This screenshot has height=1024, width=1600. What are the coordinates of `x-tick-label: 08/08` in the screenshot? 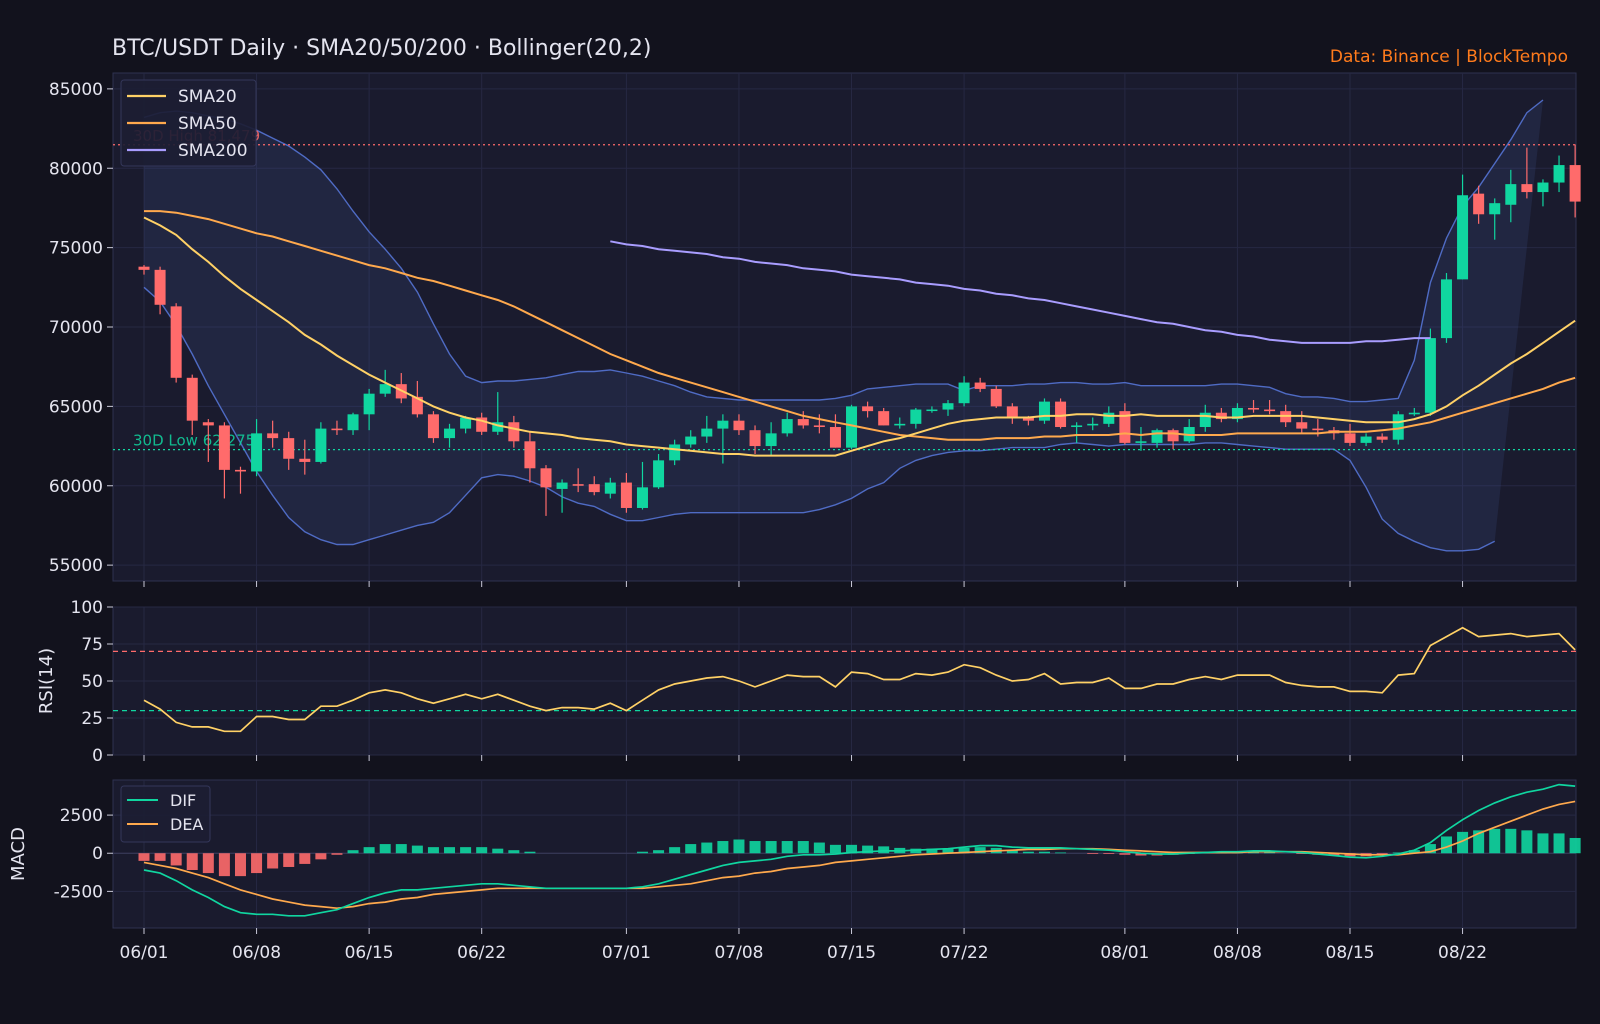 It's located at (1237, 953).